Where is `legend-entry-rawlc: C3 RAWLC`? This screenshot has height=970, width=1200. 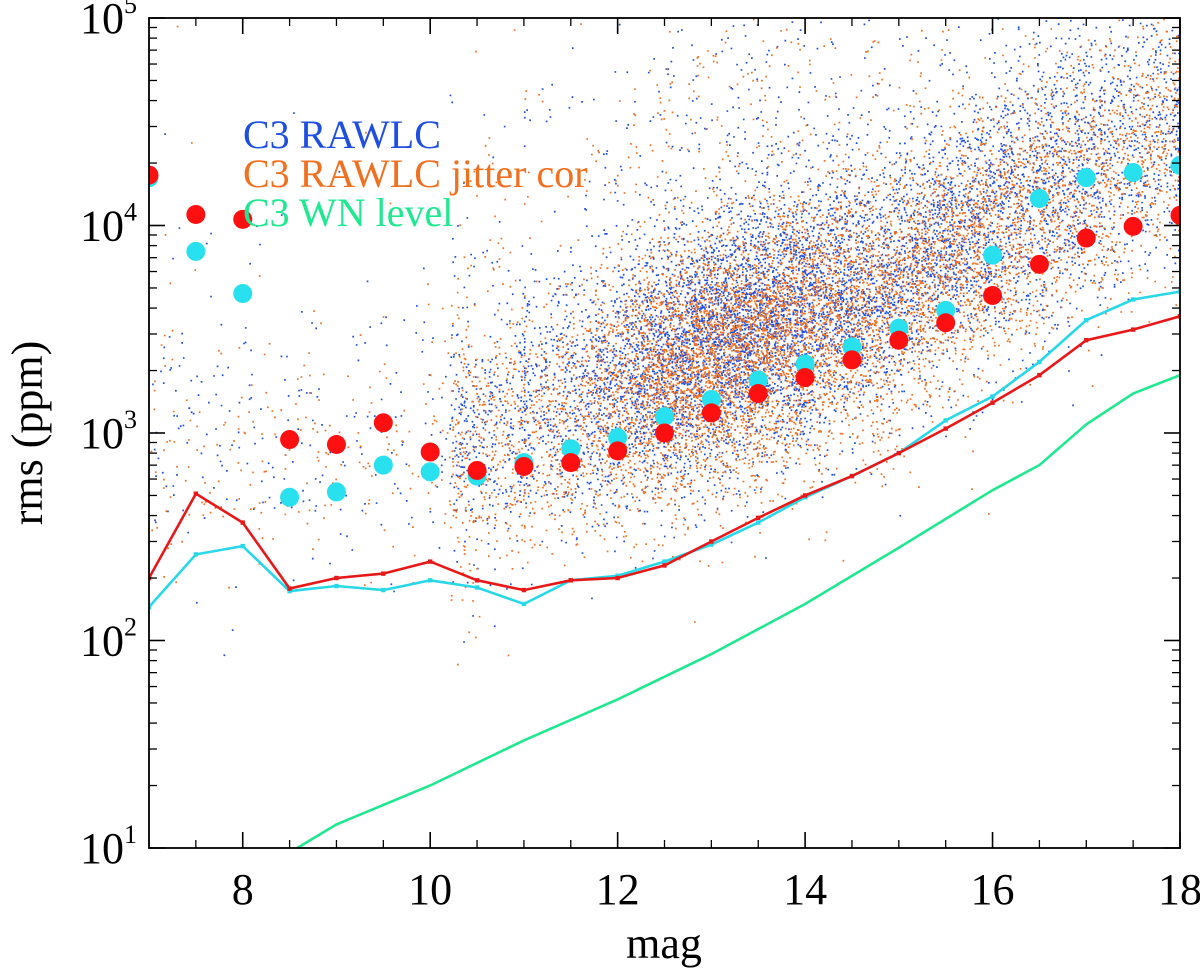 legend-entry-rawlc: C3 RAWLC is located at coordinates (342, 134).